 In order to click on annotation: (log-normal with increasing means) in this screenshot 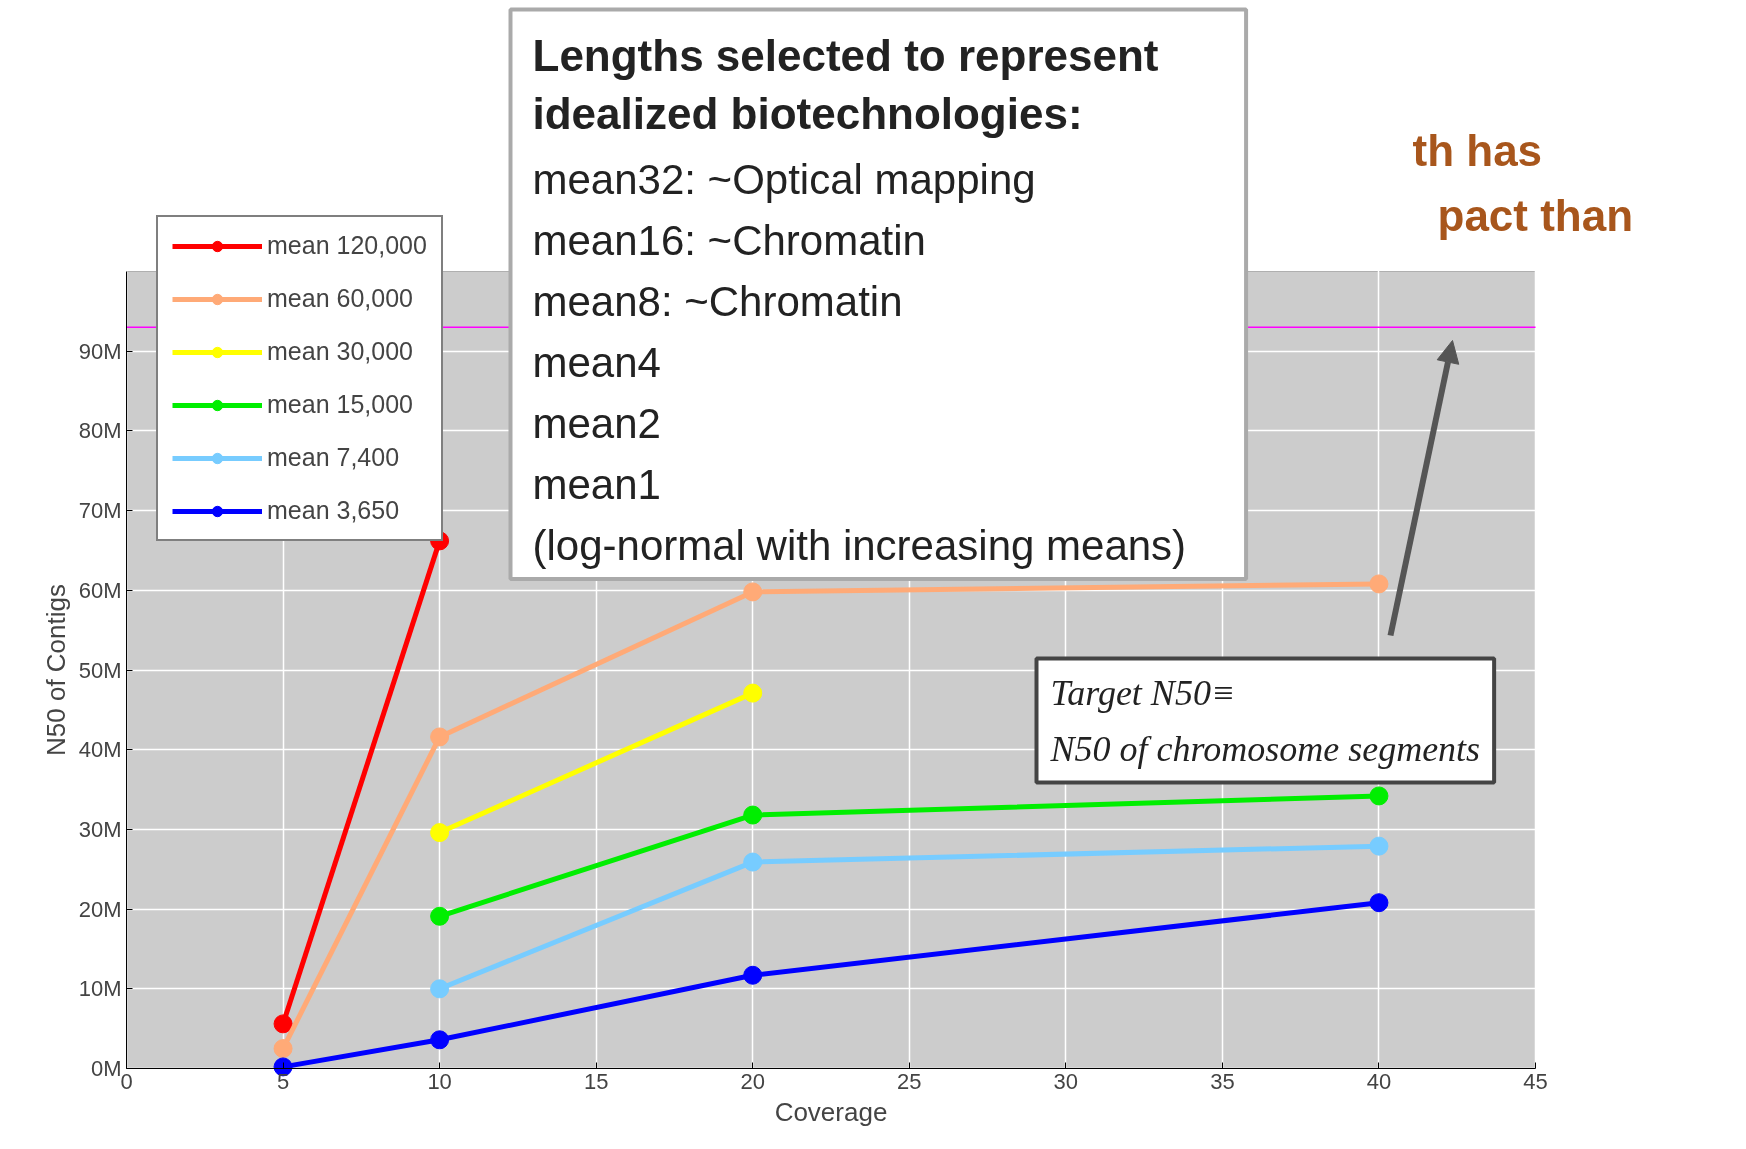, I will do `click(859, 546)`.